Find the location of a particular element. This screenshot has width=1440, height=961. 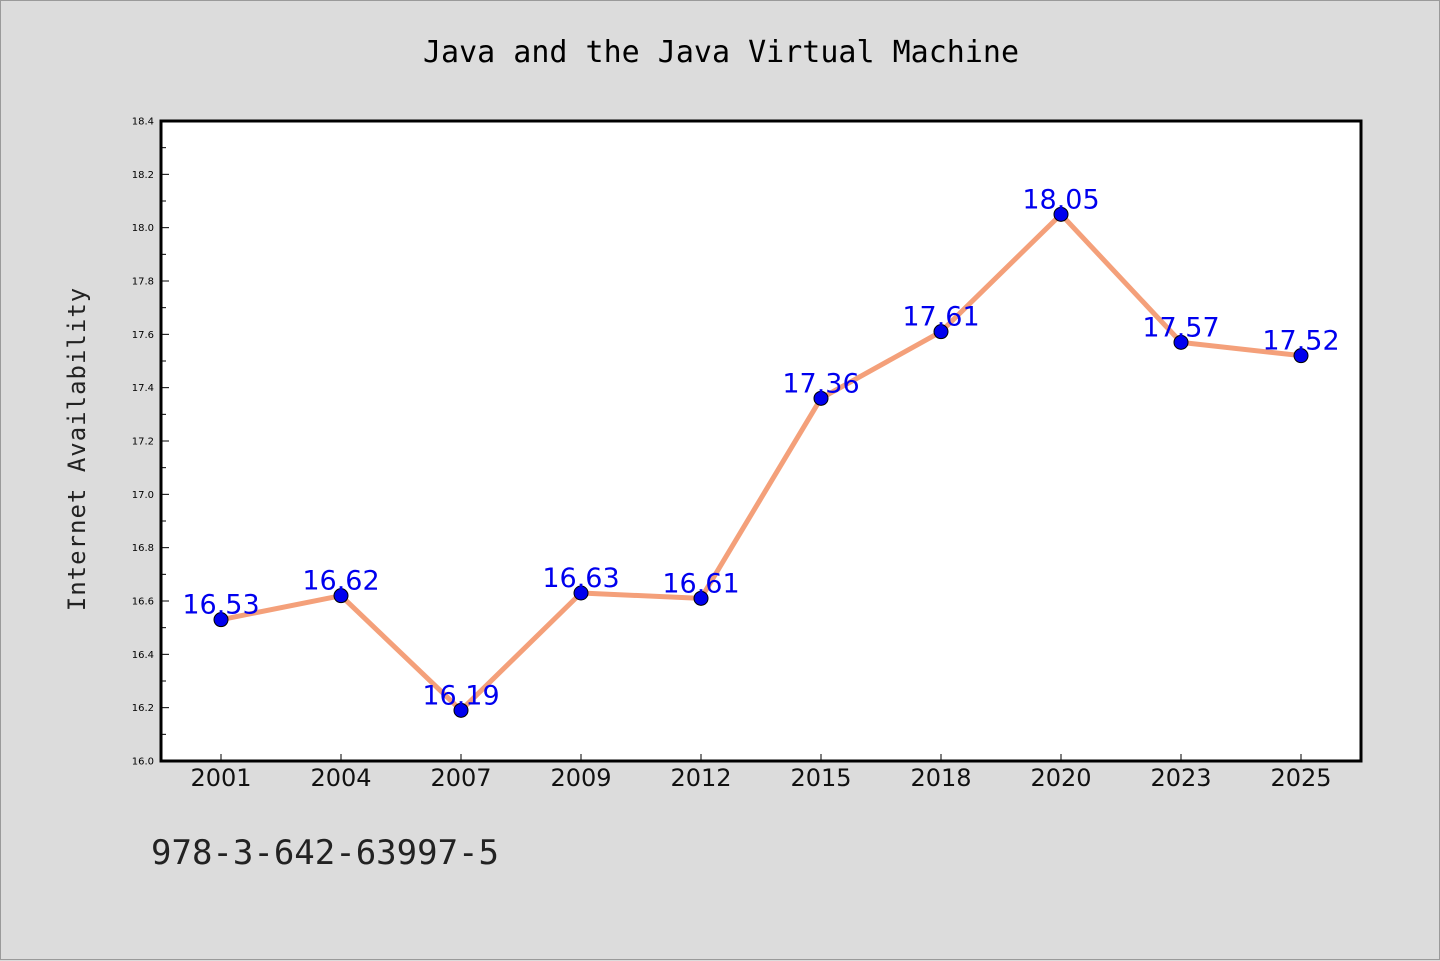

y-tick-label: 16.6 is located at coordinates (143, 602).